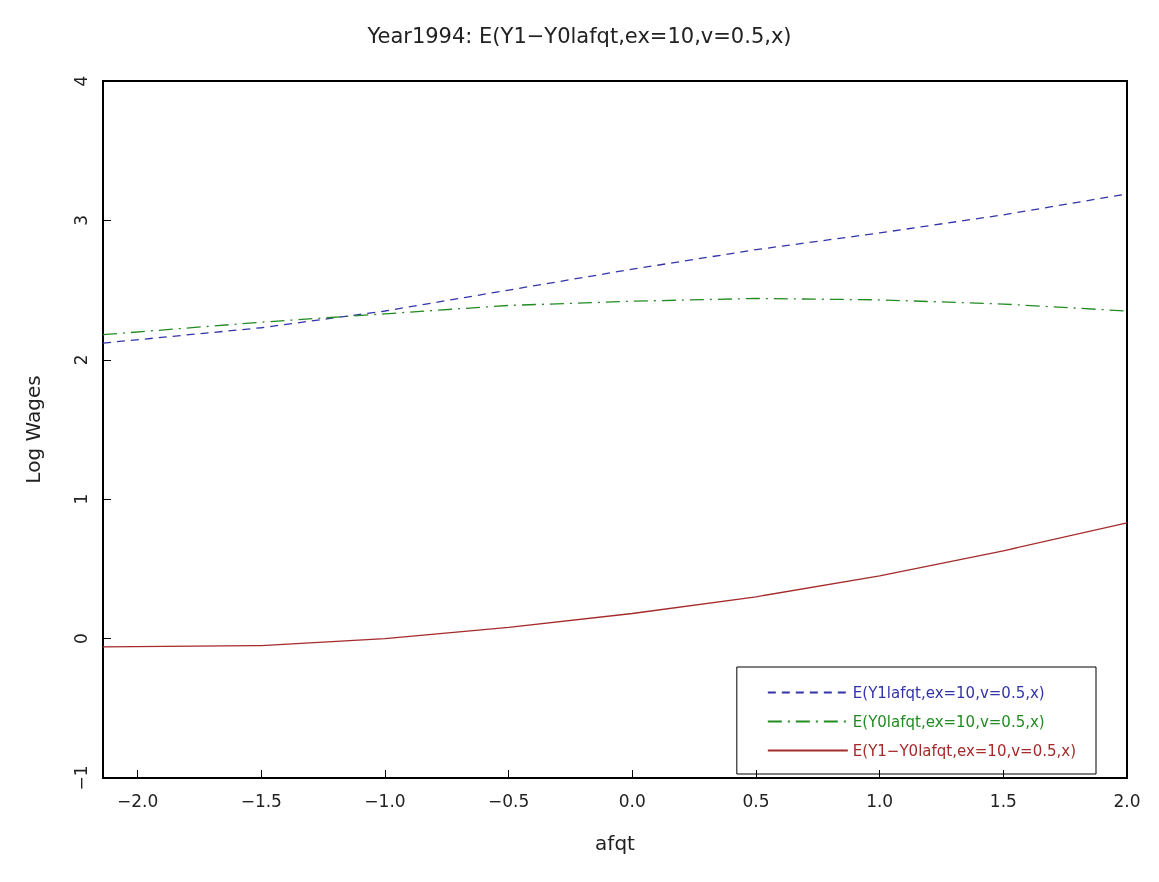 The width and height of the screenshot is (1159, 882). What do you see at coordinates (80, 220) in the screenshot?
I see `y-tick-label: 3` at bounding box center [80, 220].